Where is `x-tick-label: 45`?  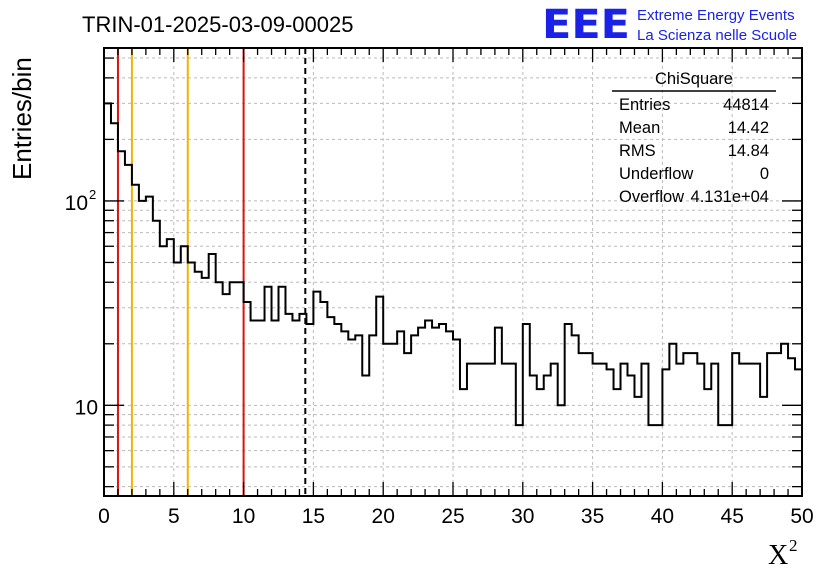 x-tick-label: 45 is located at coordinates (732, 516).